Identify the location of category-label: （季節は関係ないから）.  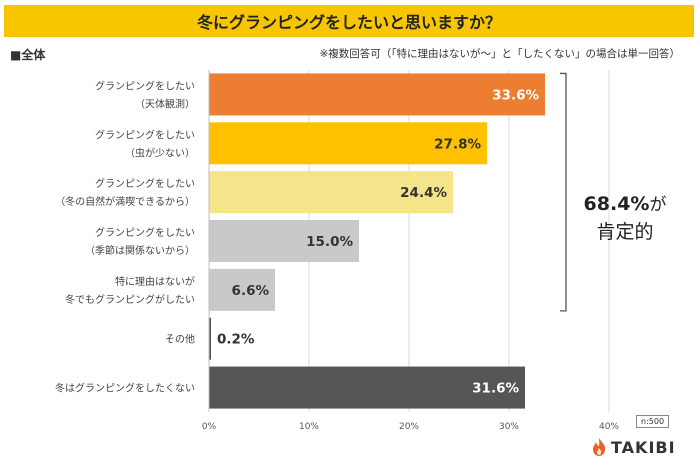
(140, 250).